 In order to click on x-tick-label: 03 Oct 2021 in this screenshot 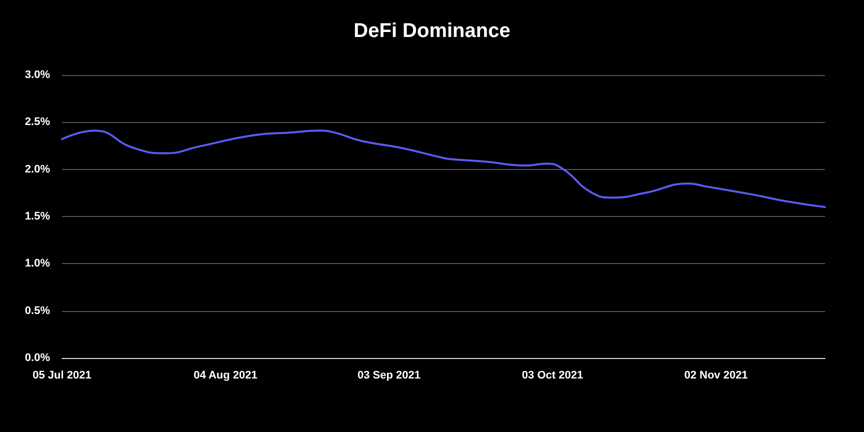, I will do `click(553, 376)`.